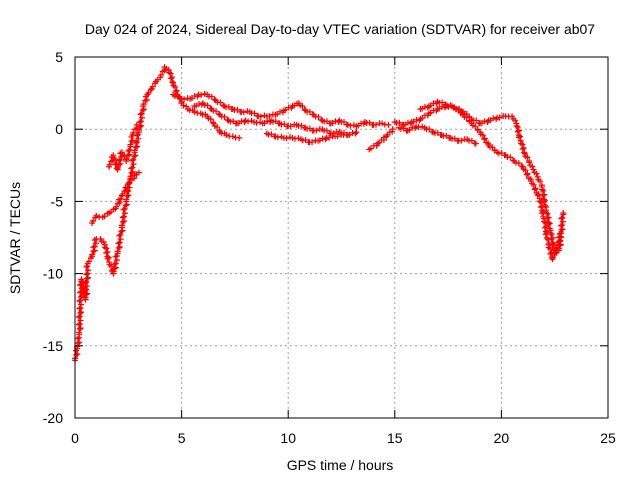  What do you see at coordinates (53, 418) in the screenshot?
I see `y-tick-label: -20` at bounding box center [53, 418].